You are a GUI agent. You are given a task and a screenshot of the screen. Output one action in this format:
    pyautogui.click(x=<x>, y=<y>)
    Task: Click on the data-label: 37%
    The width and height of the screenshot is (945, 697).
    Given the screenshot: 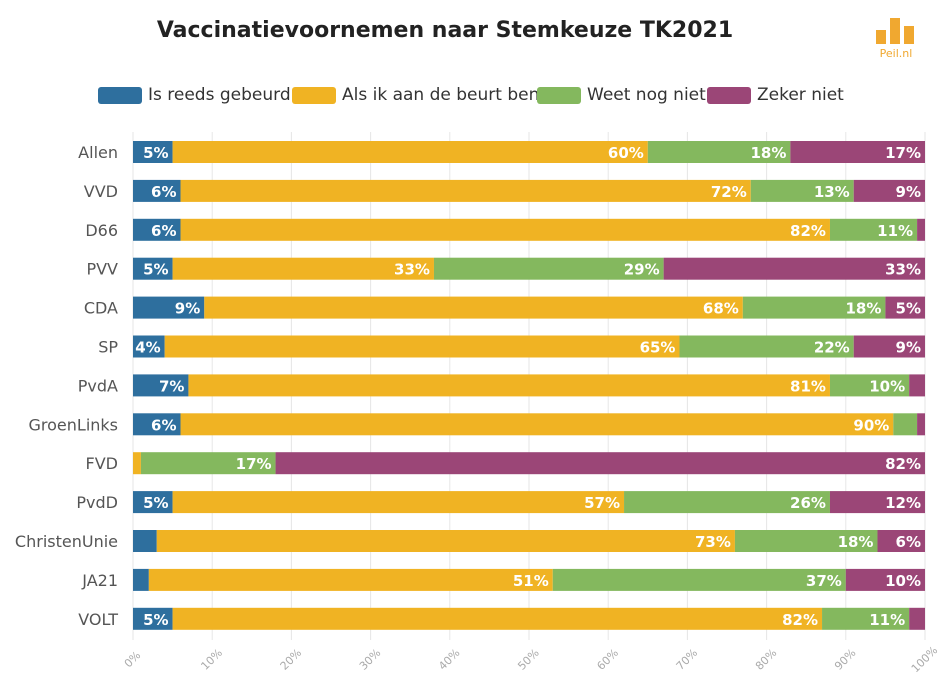 What is the action you would take?
    pyautogui.click(x=824, y=581)
    